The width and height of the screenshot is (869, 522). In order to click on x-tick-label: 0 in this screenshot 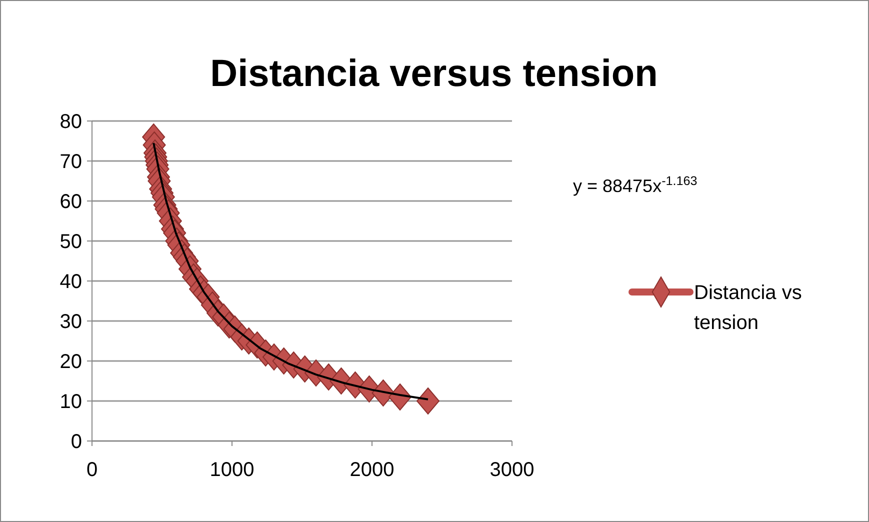, I will do `click(92, 470)`.